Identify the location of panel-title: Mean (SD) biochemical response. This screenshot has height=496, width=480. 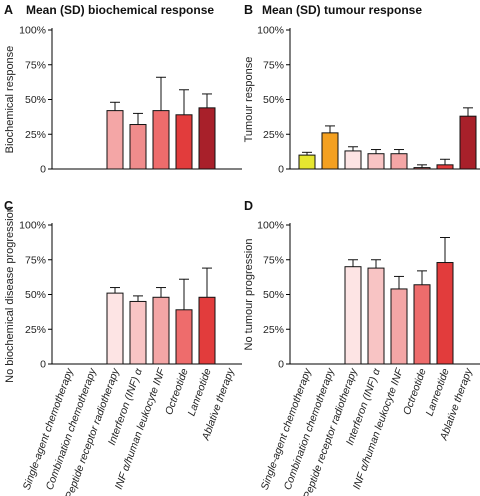
(120, 10).